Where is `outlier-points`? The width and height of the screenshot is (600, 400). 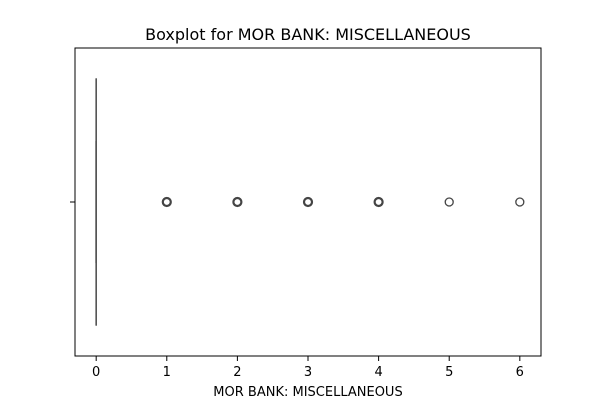 outlier-points is located at coordinates (343, 202).